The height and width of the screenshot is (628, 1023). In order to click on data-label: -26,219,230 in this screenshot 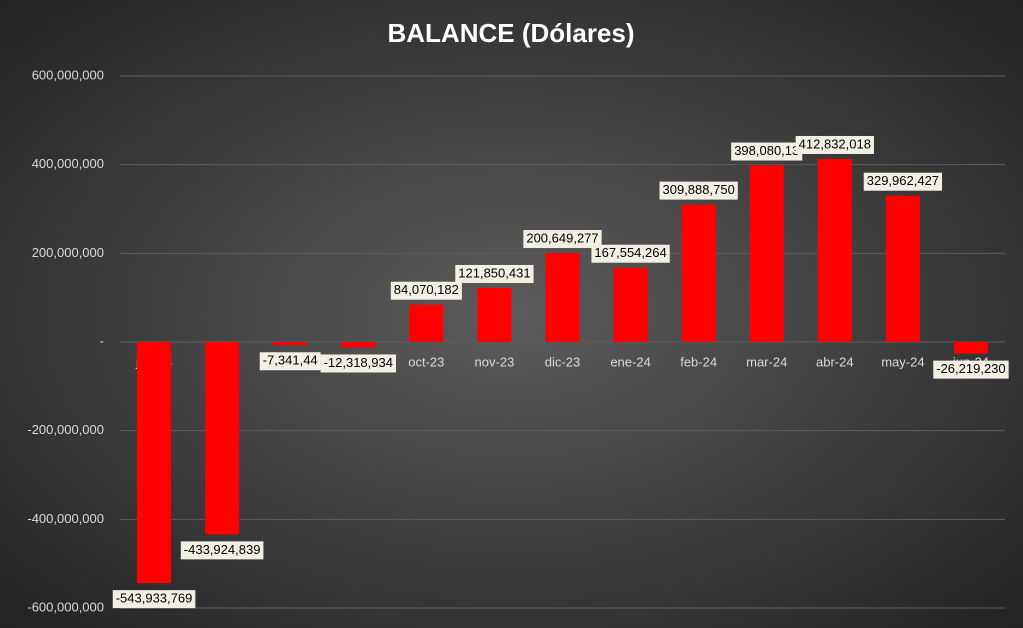, I will do `click(970, 368)`.